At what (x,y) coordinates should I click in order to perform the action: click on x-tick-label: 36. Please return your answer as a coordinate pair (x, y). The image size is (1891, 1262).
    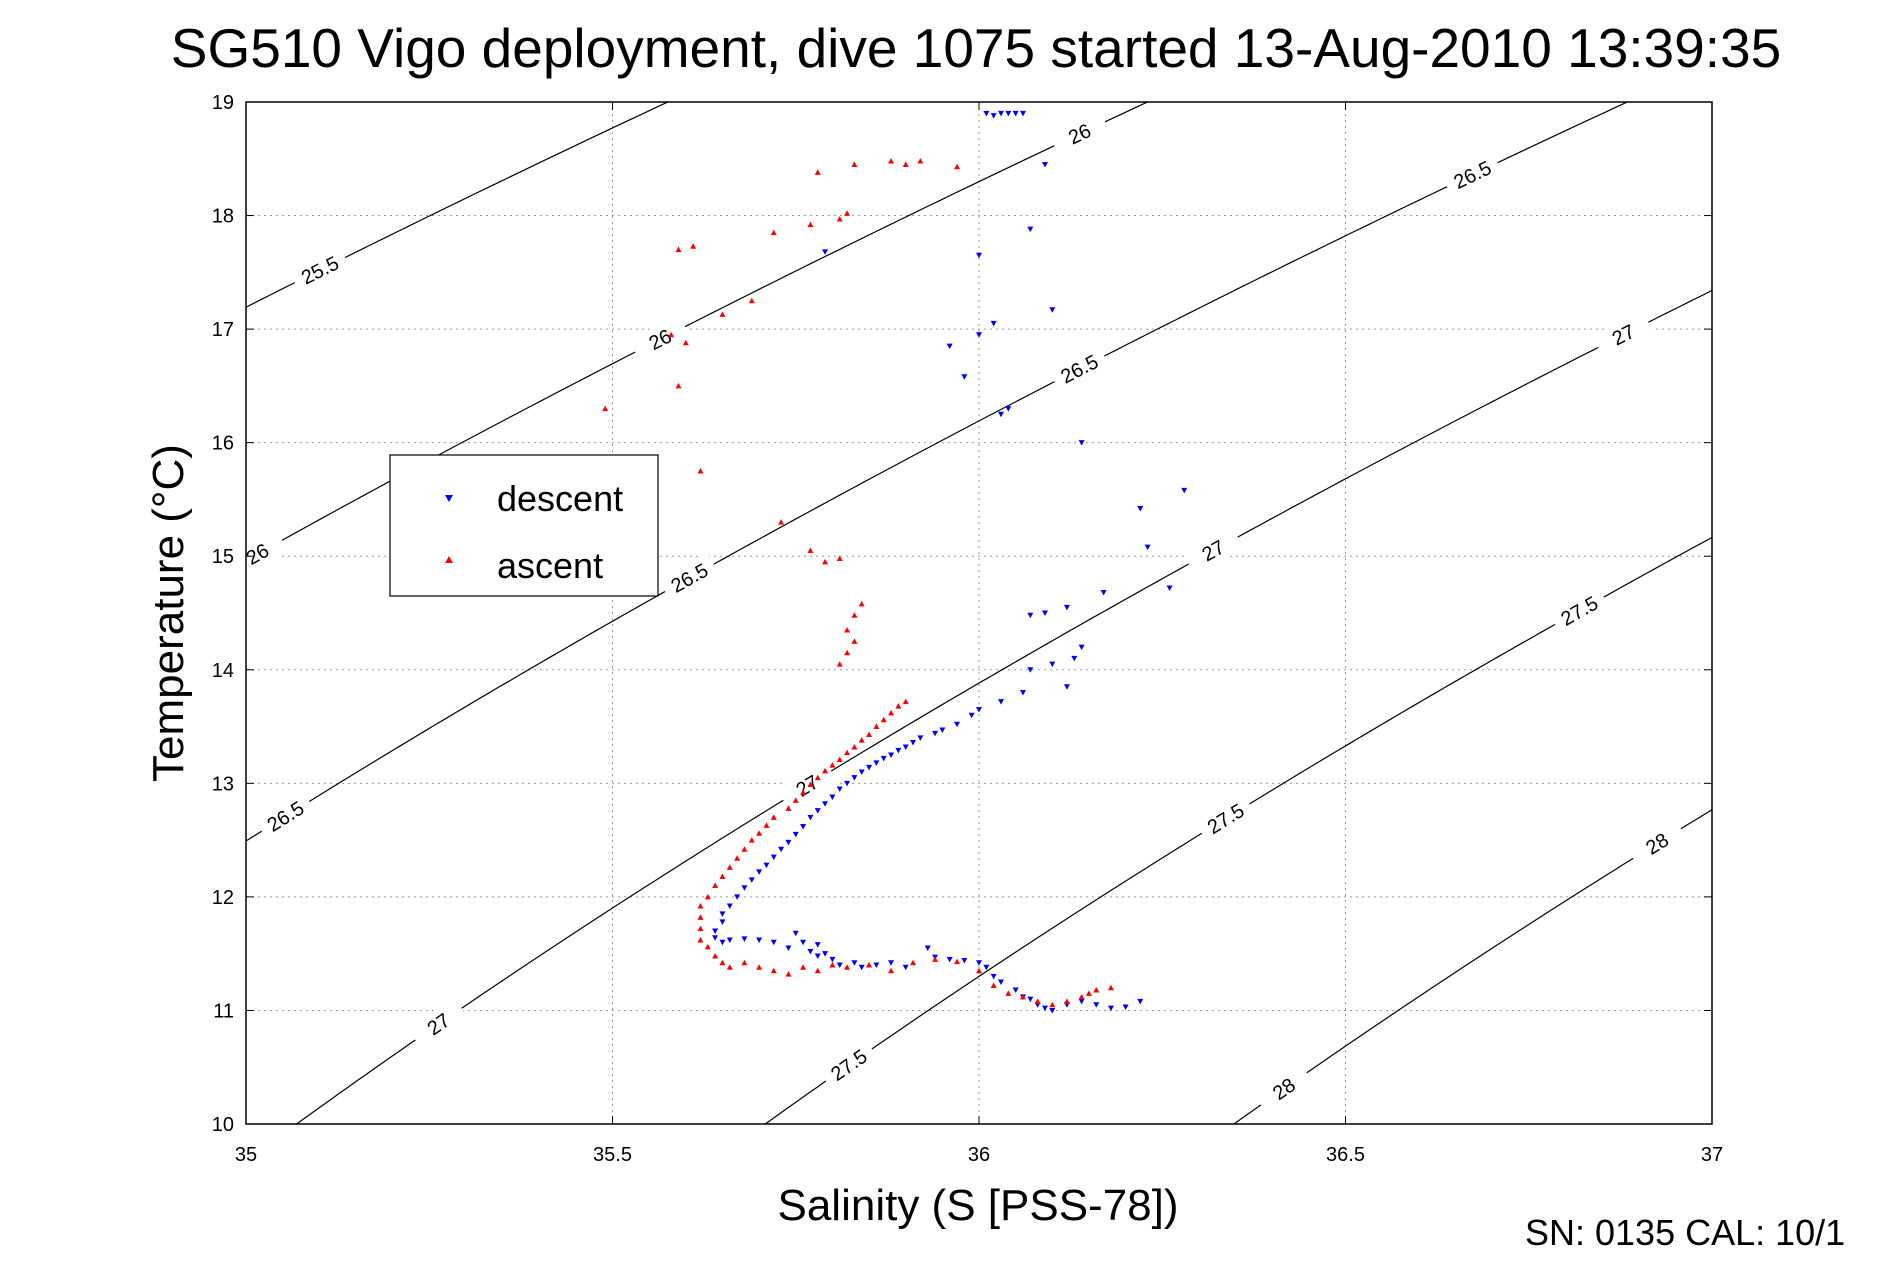
    Looking at the image, I should click on (979, 1155).